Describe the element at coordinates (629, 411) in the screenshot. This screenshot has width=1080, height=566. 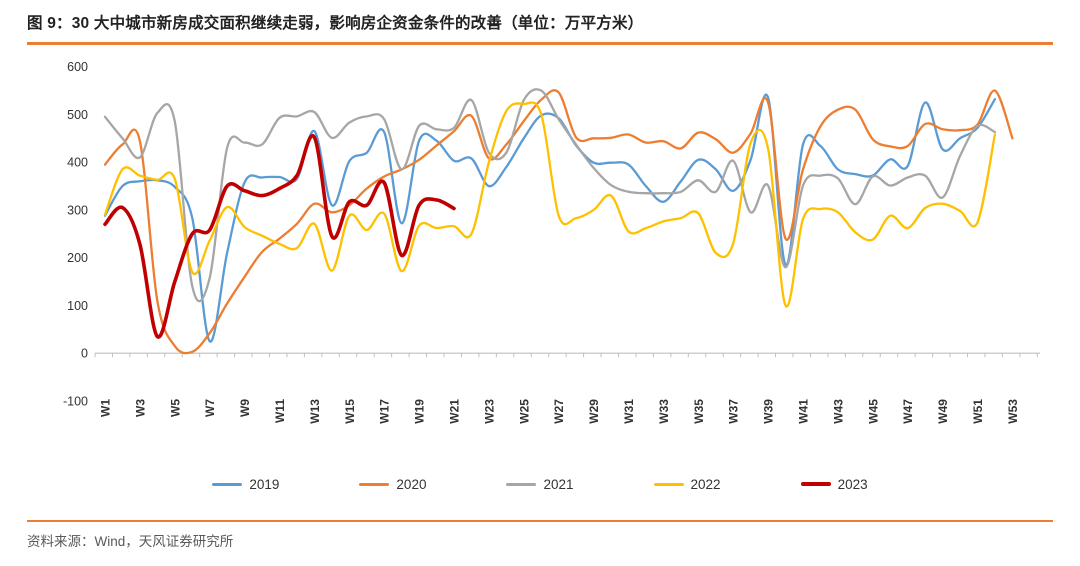
I see `x-axis-label: W31` at that location.